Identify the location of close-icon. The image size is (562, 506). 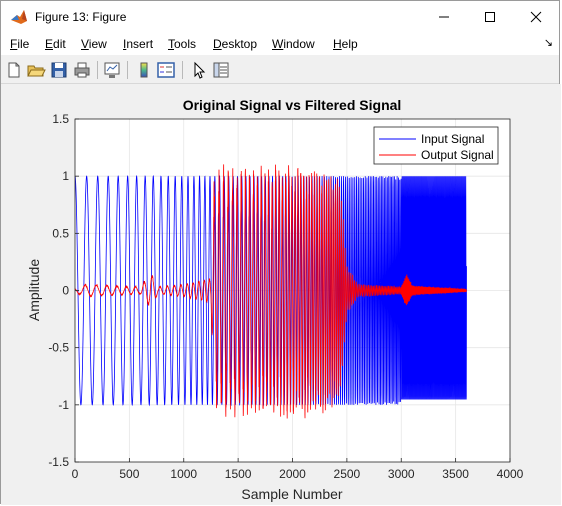
(536, 17).